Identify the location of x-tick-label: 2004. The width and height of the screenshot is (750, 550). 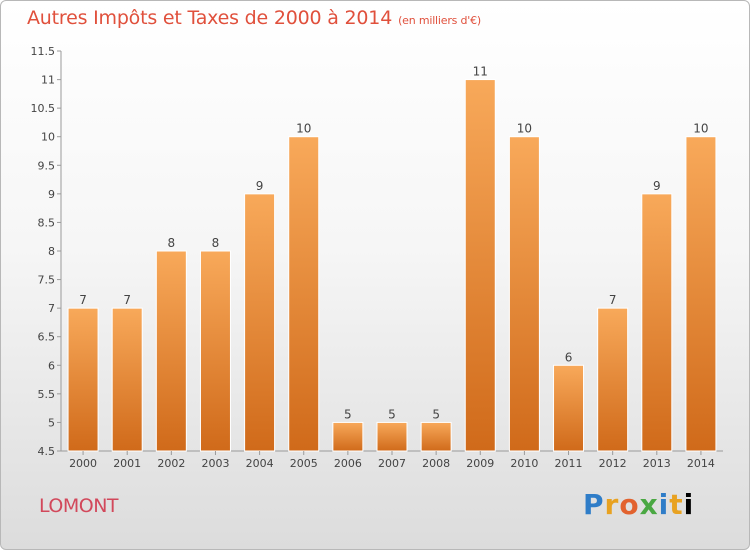
(260, 463).